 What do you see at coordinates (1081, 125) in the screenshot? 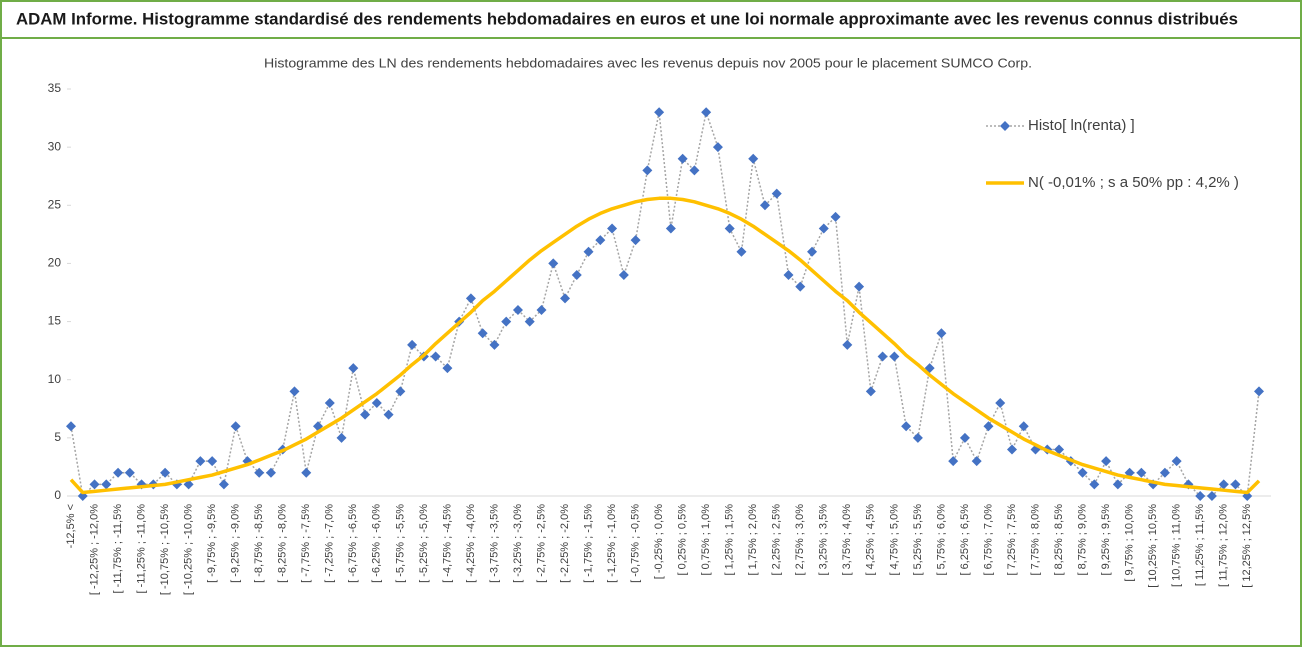
I see `legend-label: Histo[ ln(renta) ]` at bounding box center [1081, 125].